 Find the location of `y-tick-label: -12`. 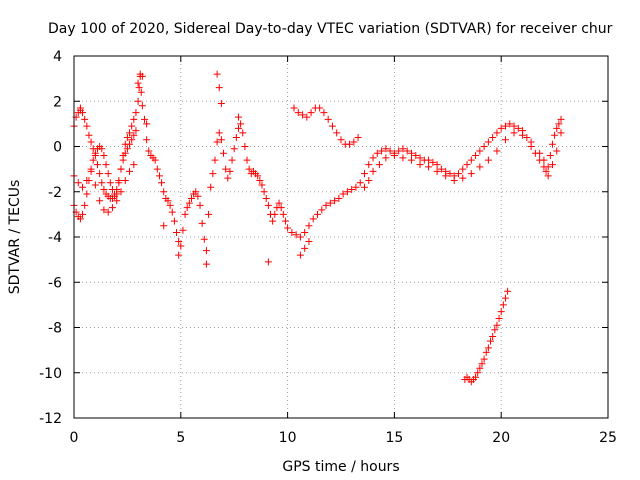

y-tick-label: -12 is located at coordinates (50, 419).